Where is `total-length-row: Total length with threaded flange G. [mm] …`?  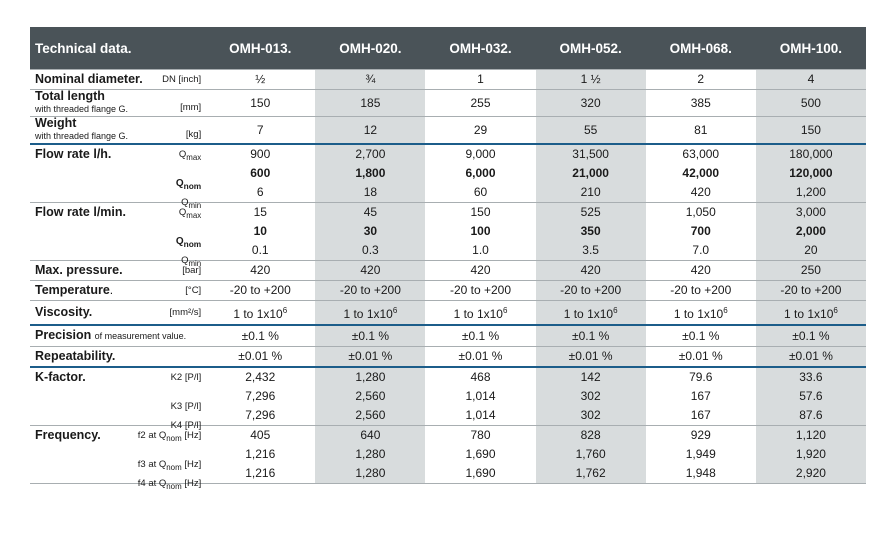
total-length-row: Total length with threaded flange G. [mm] … is located at coordinates (448, 103).